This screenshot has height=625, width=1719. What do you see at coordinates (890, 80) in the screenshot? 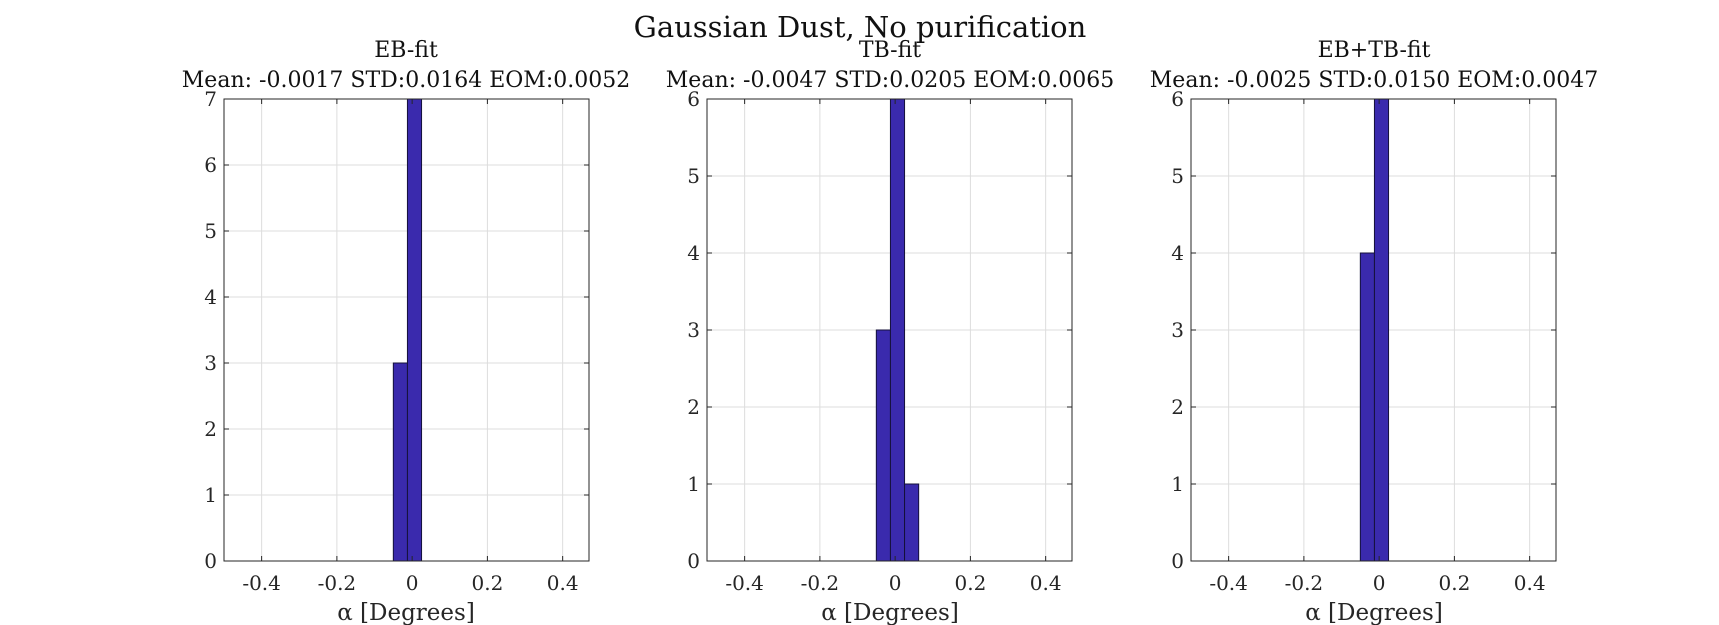
I see `panel-stats: Mean: -0.0047 STD:0.0205 EOM:0.0065` at bounding box center [890, 80].